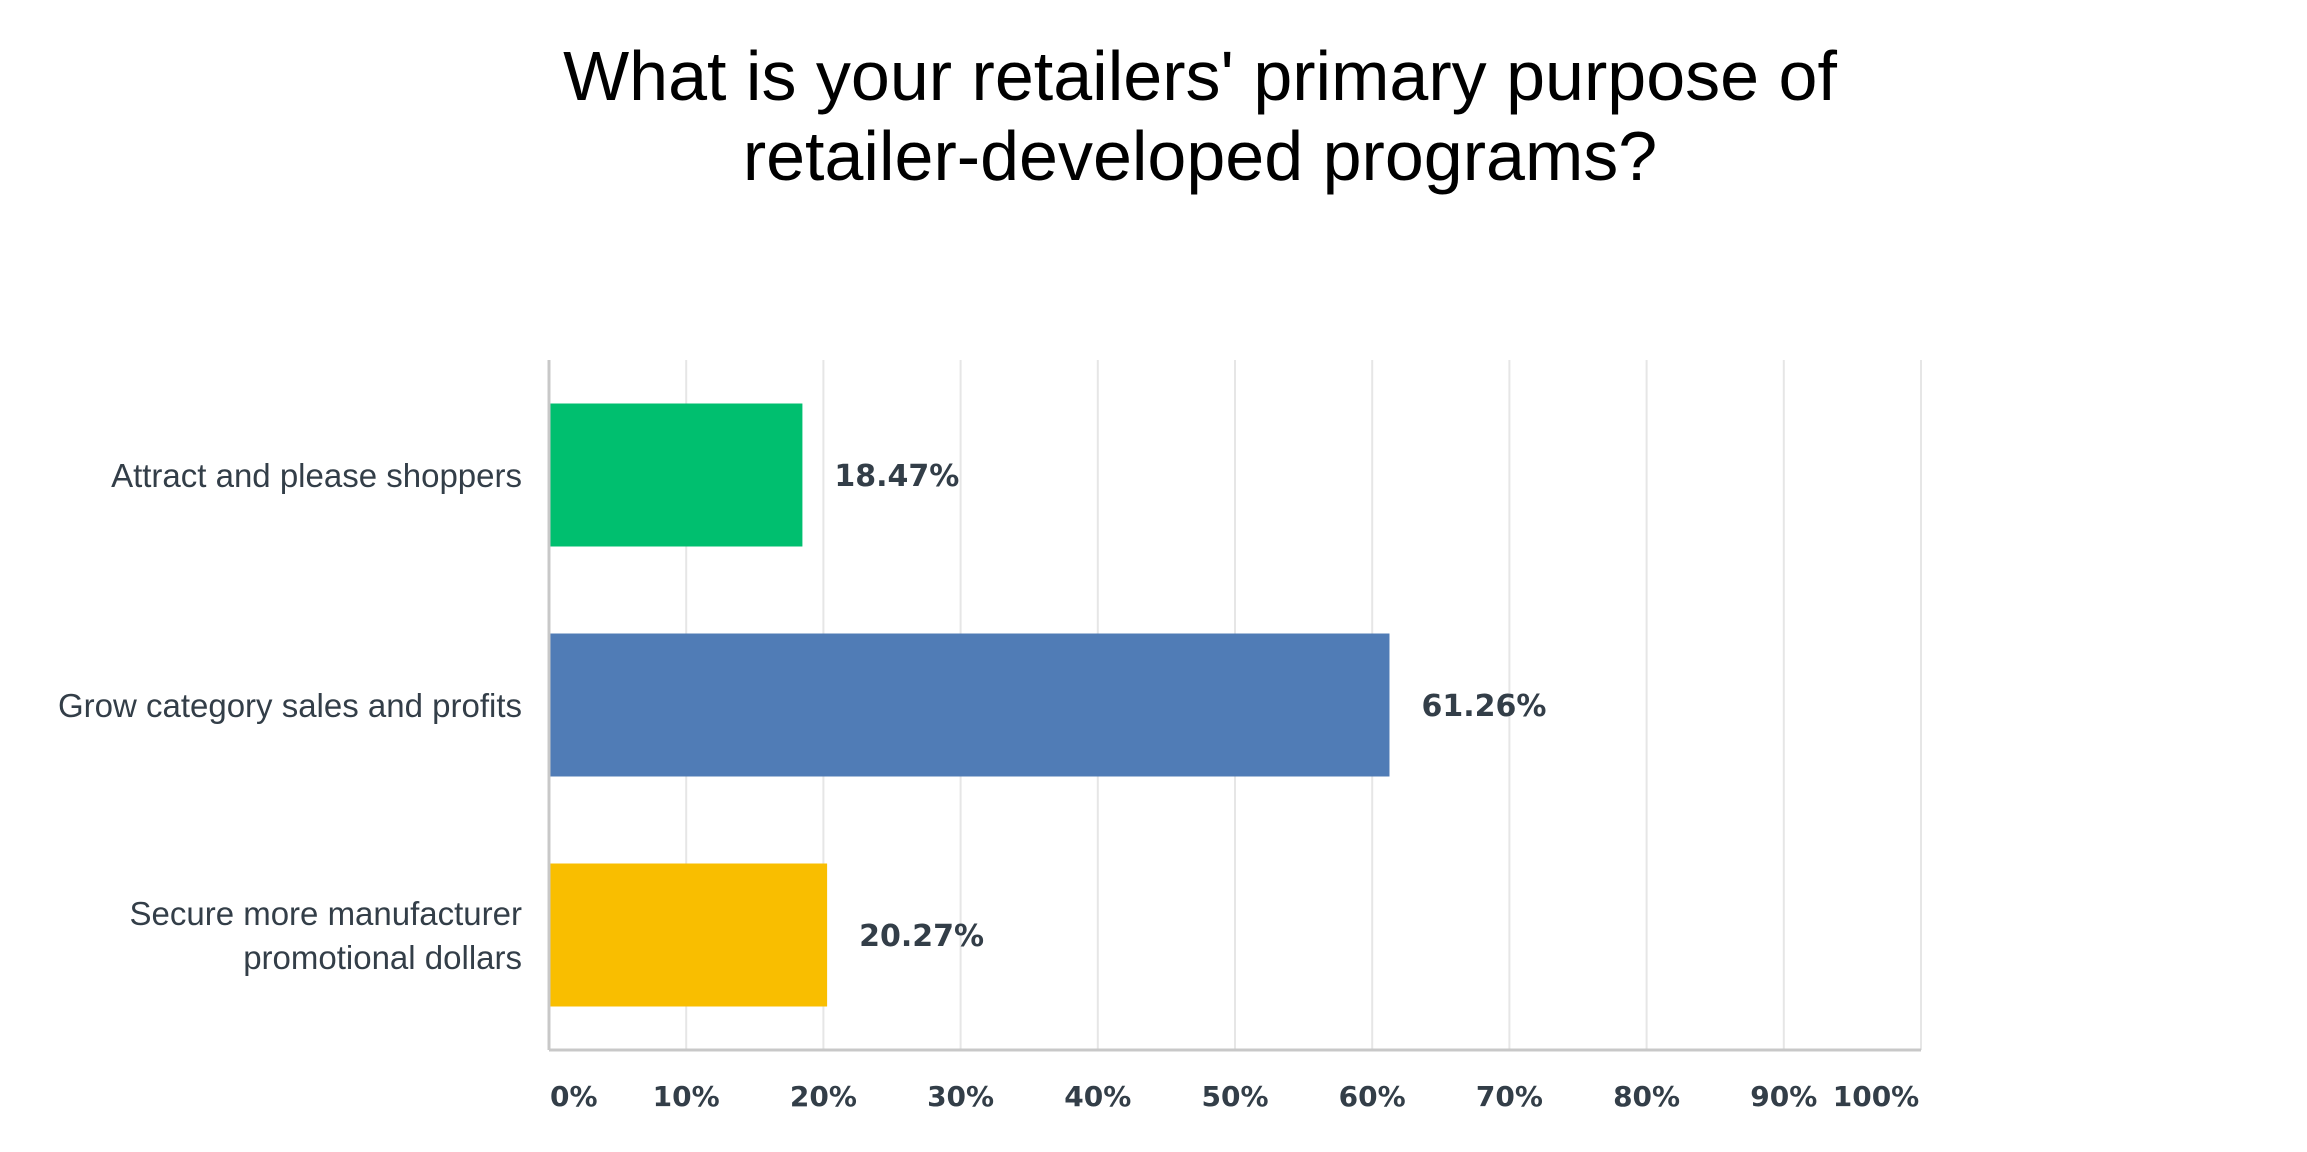 The image size is (2307, 1152). What do you see at coordinates (823, 1096) in the screenshot?
I see `x-tick-label-20pct: 20%` at bounding box center [823, 1096].